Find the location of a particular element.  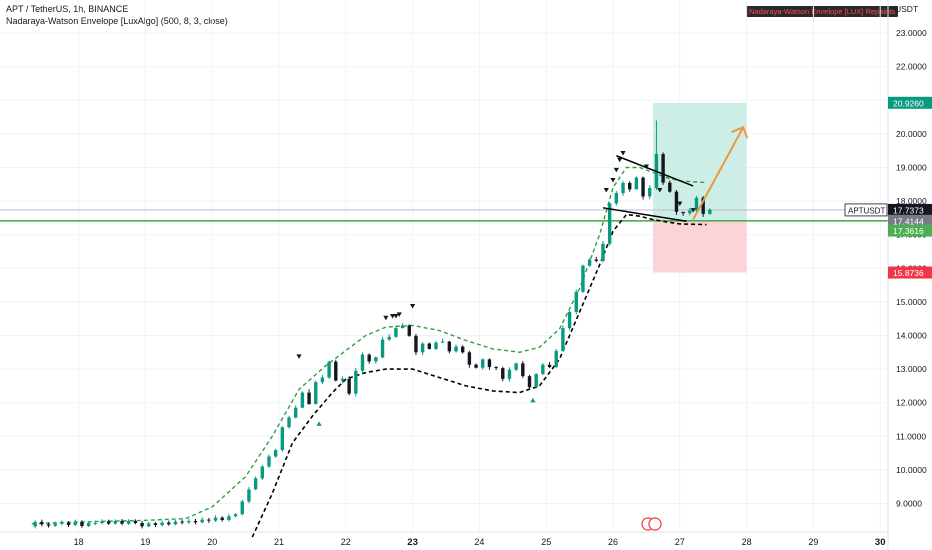

tradingview-logo is located at coordinates (651, 524).